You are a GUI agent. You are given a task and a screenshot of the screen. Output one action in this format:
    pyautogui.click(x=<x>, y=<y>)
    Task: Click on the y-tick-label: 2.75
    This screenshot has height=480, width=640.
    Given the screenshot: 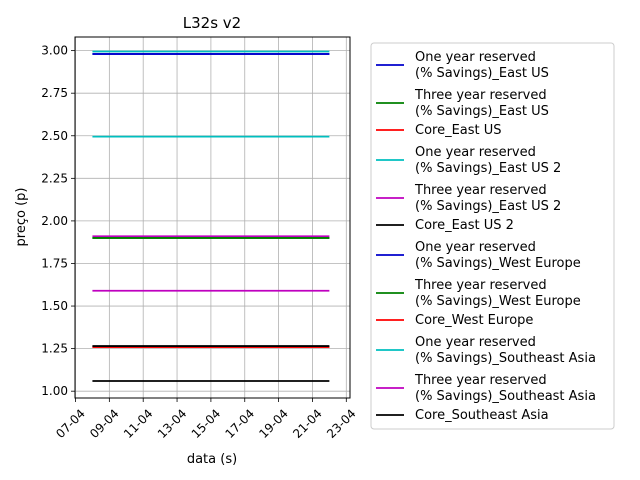 What is the action you would take?
    pyautogui.click(x=54, y=93)
    